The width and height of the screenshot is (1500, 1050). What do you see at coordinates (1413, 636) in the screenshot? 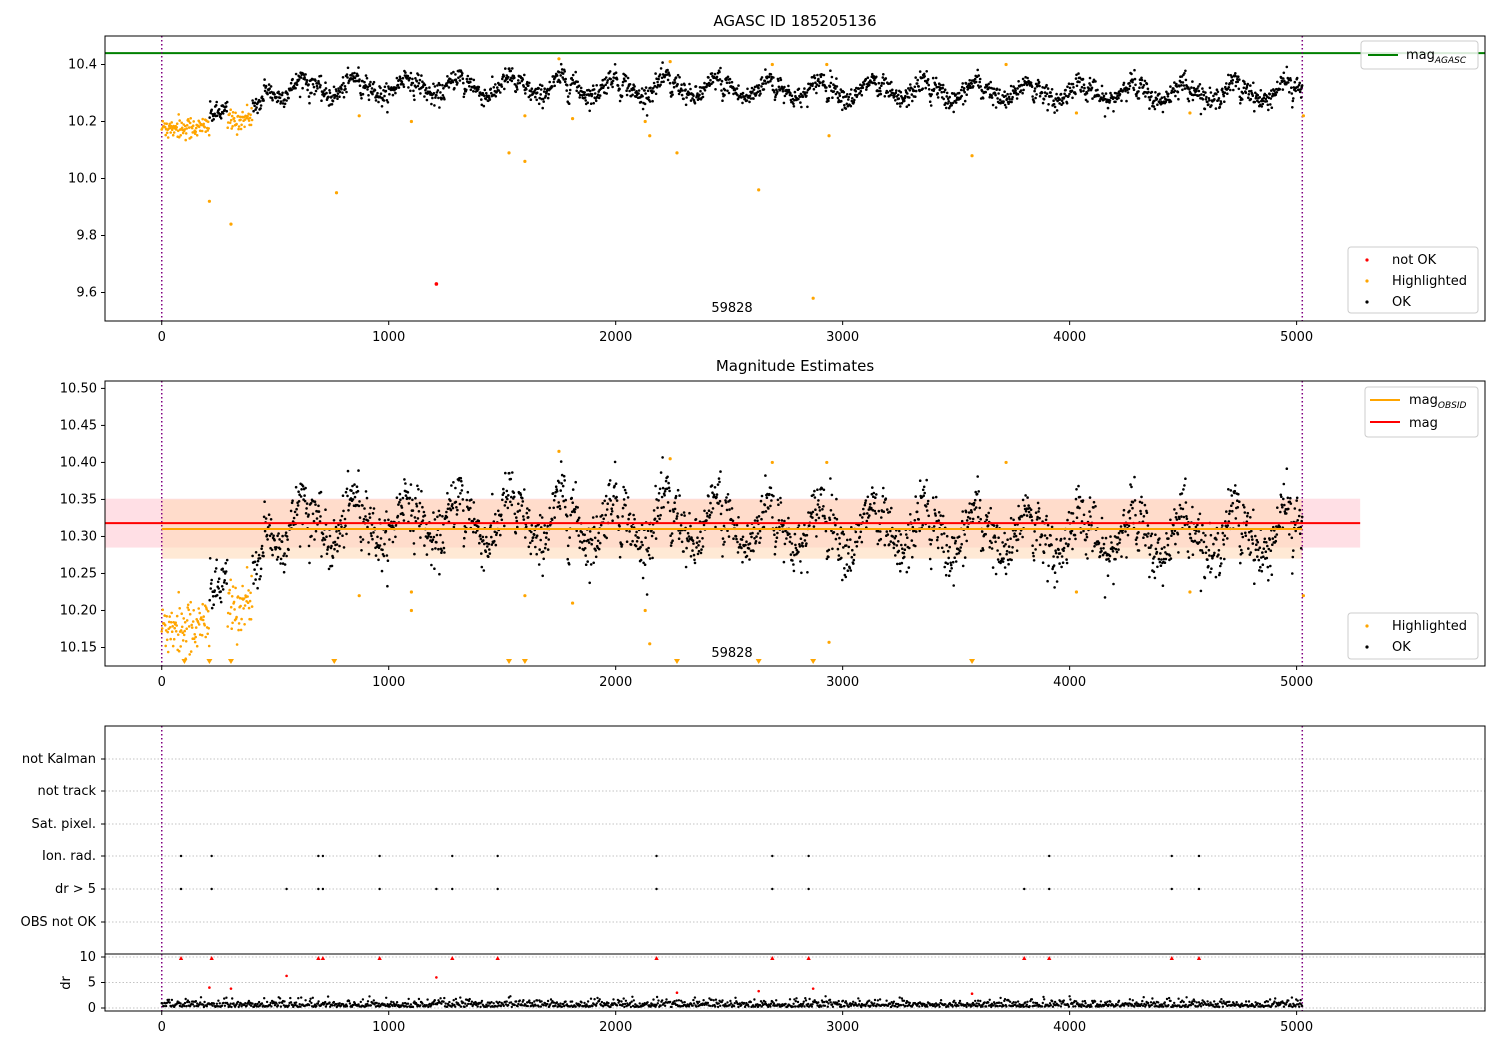
I see `status-legend: Highlighted OK` at bounding box center [1413, 636].